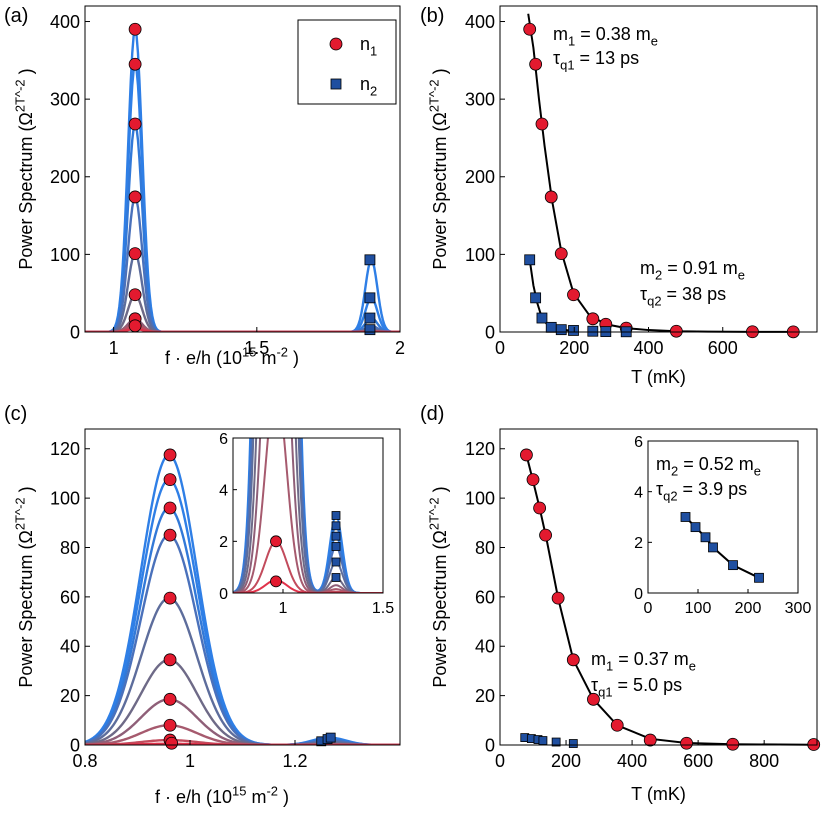 The width and height of the screenshot is (831, 830). What do you see at coordinates (336, 84) in the screenshot?
I see `panel-a-legend-n2-marker` at bounding box center [336, 84].